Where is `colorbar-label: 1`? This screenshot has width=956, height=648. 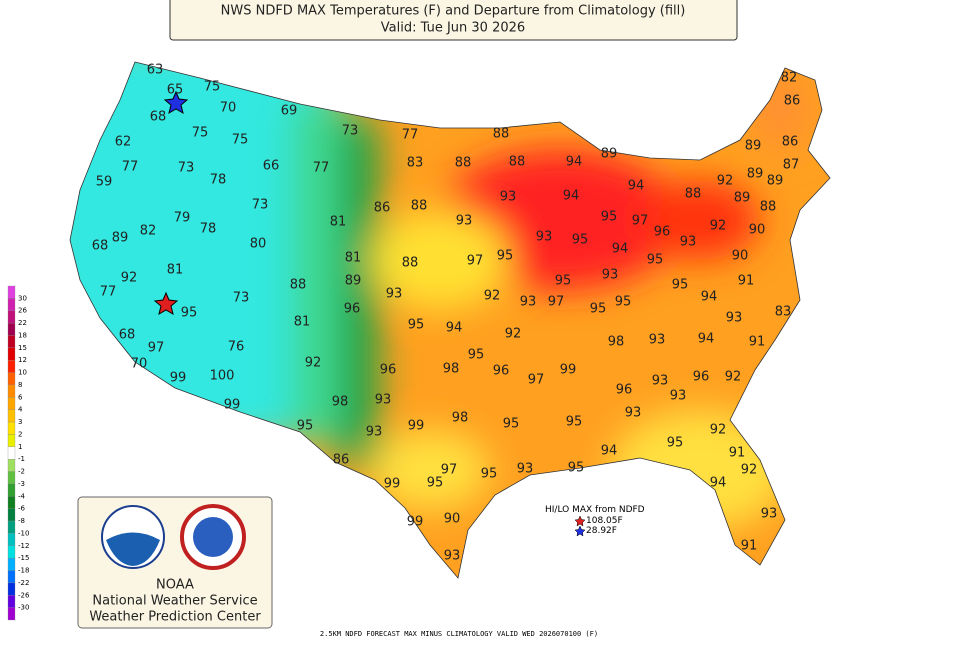
colorbar-label: 1 is located at coordinates (20, 447).